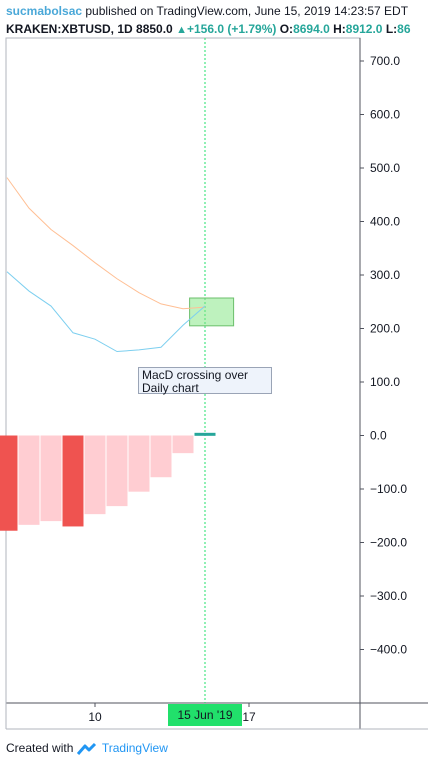  I want to click on symbol-label: KRAKEN:XBTUSD, 1D, so click(69, 29).